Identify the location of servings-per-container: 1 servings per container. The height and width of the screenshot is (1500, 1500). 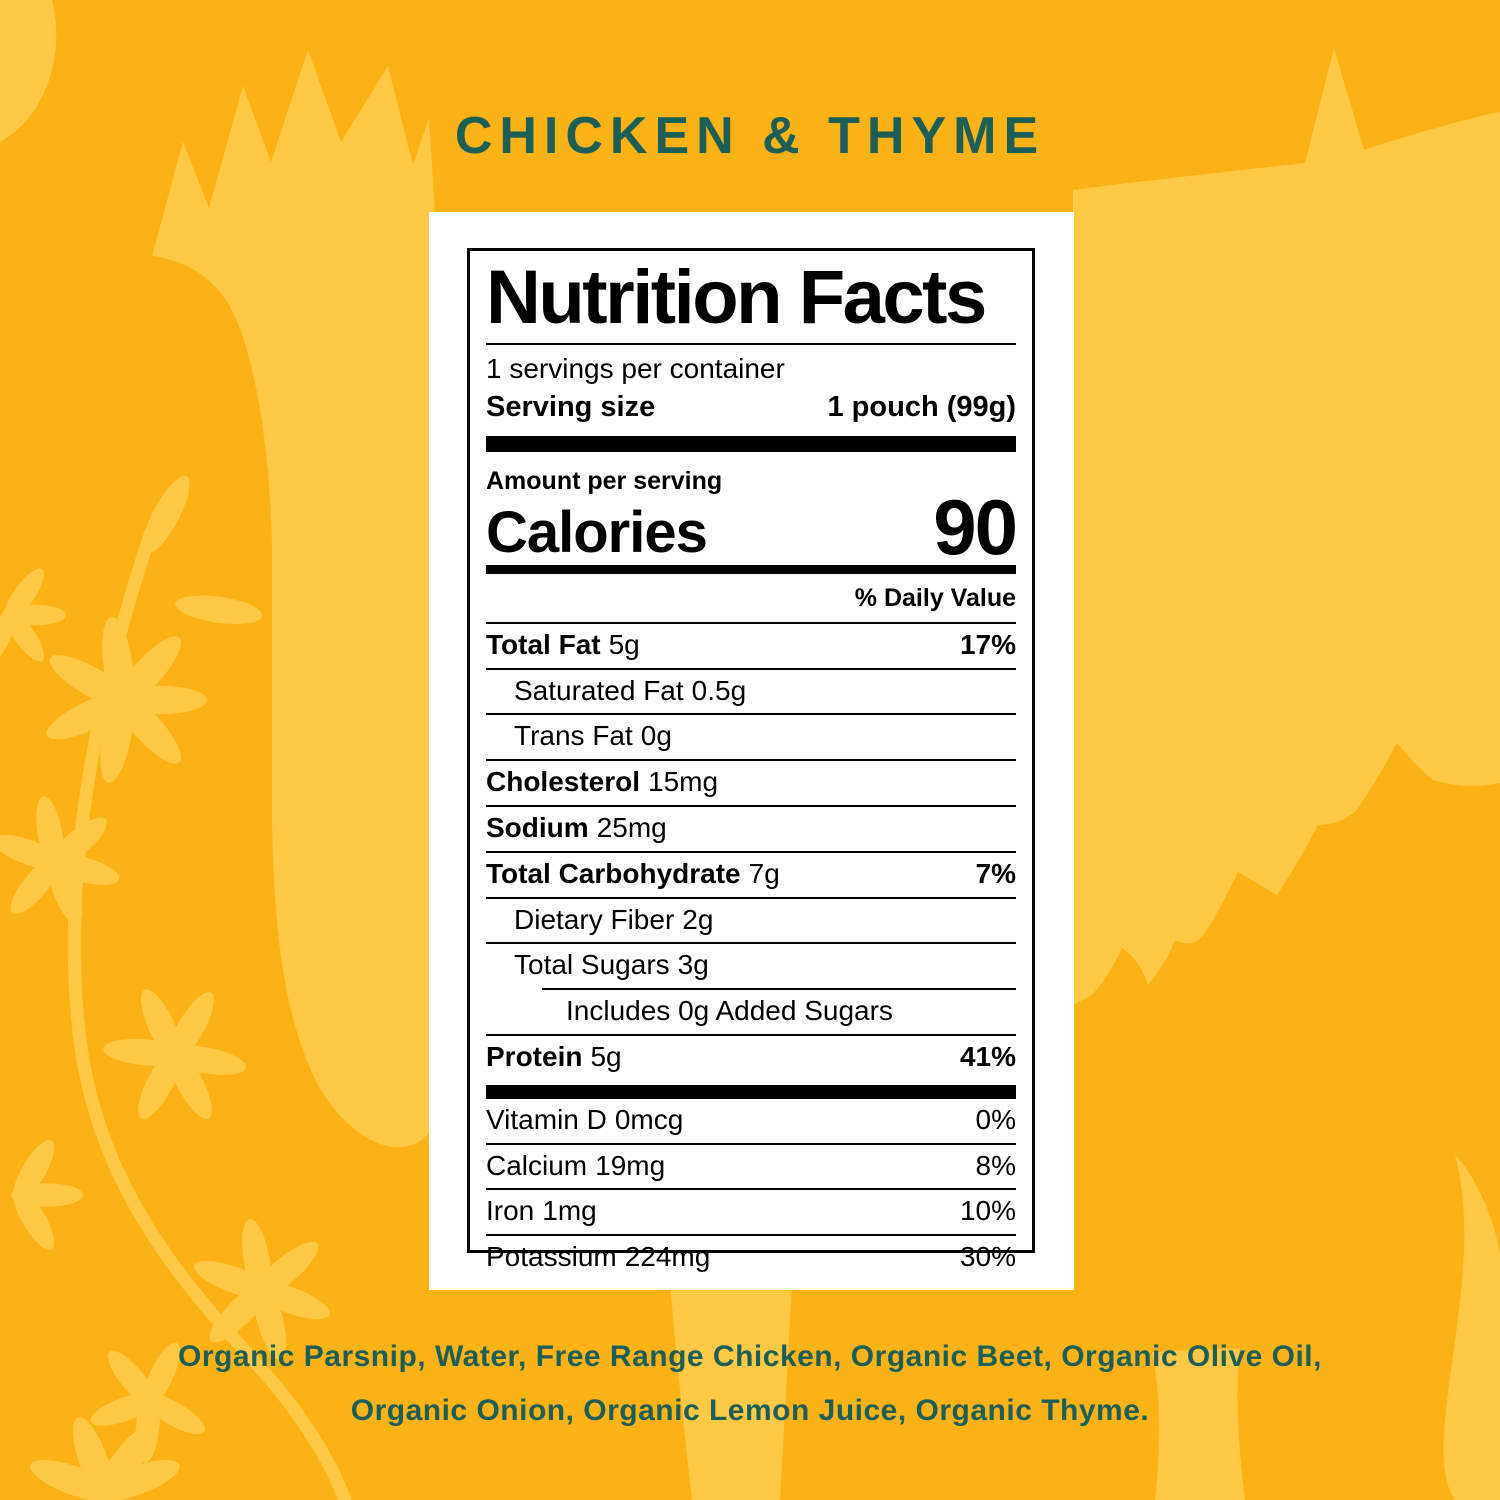
(635, 368).